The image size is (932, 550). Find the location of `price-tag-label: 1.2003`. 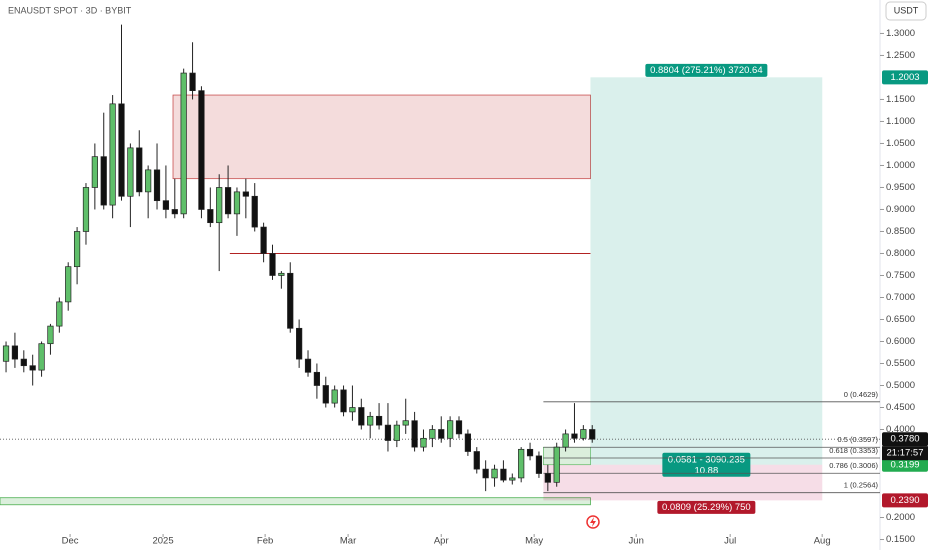

price-tag-label: 1.2003 is located at coordinates (904, 77).